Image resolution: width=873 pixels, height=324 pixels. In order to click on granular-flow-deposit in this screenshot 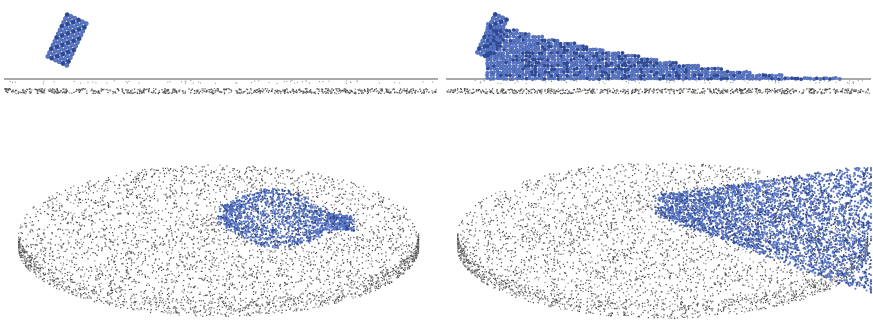, I will do `click(658, 46)`.